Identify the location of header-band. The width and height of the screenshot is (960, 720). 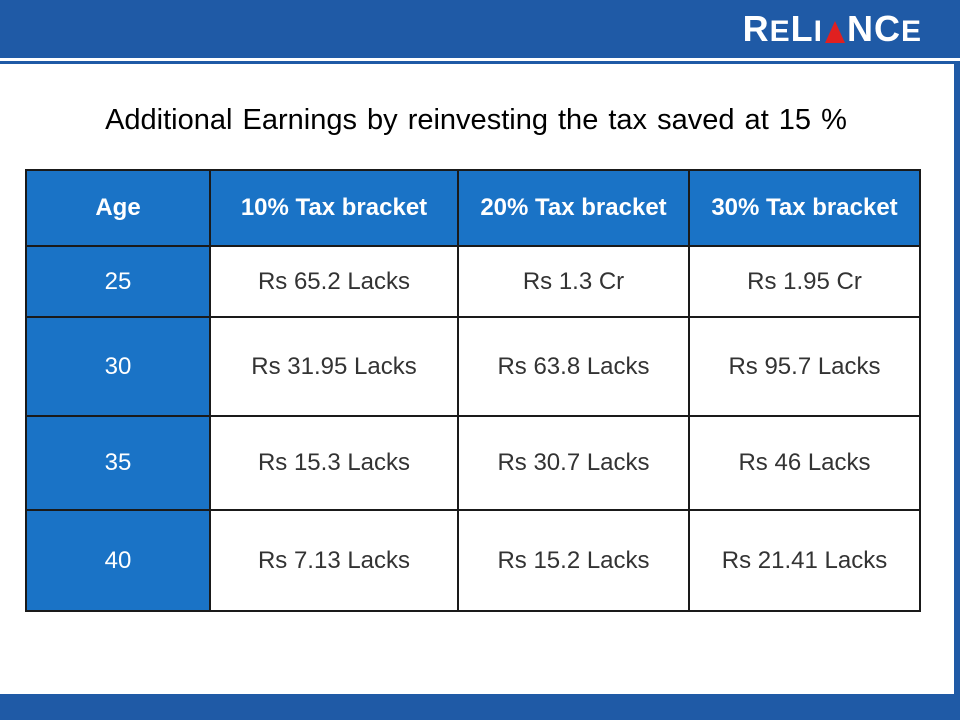
(480, 29).